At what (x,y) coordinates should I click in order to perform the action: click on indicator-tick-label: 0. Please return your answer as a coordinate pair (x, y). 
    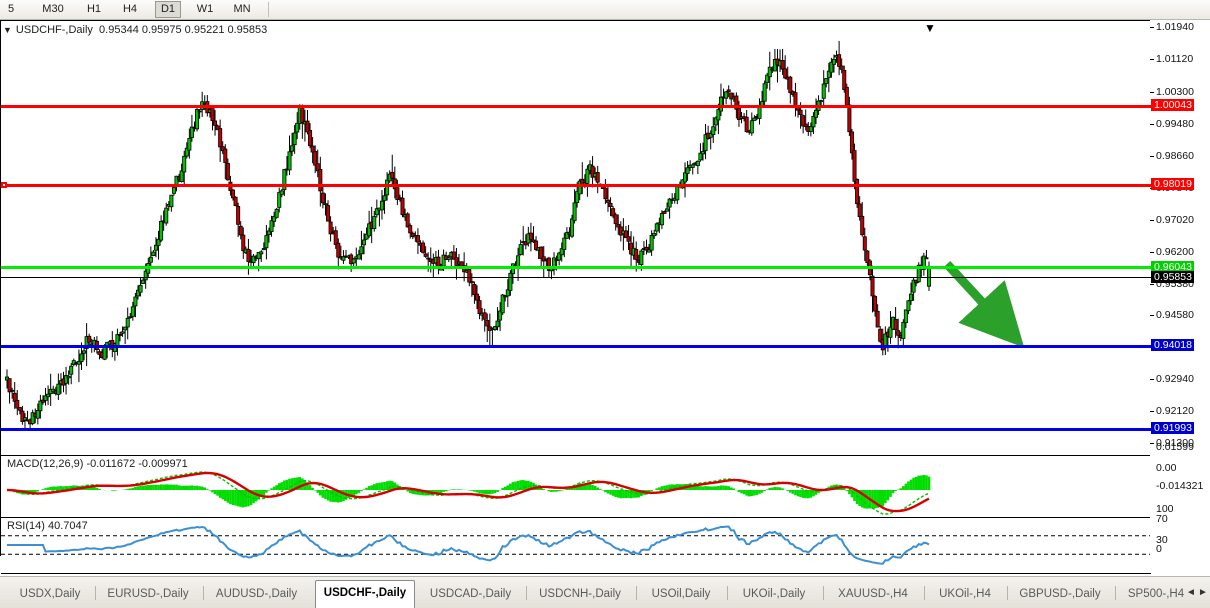
    Looking at the image, I should click on (1159, 549).